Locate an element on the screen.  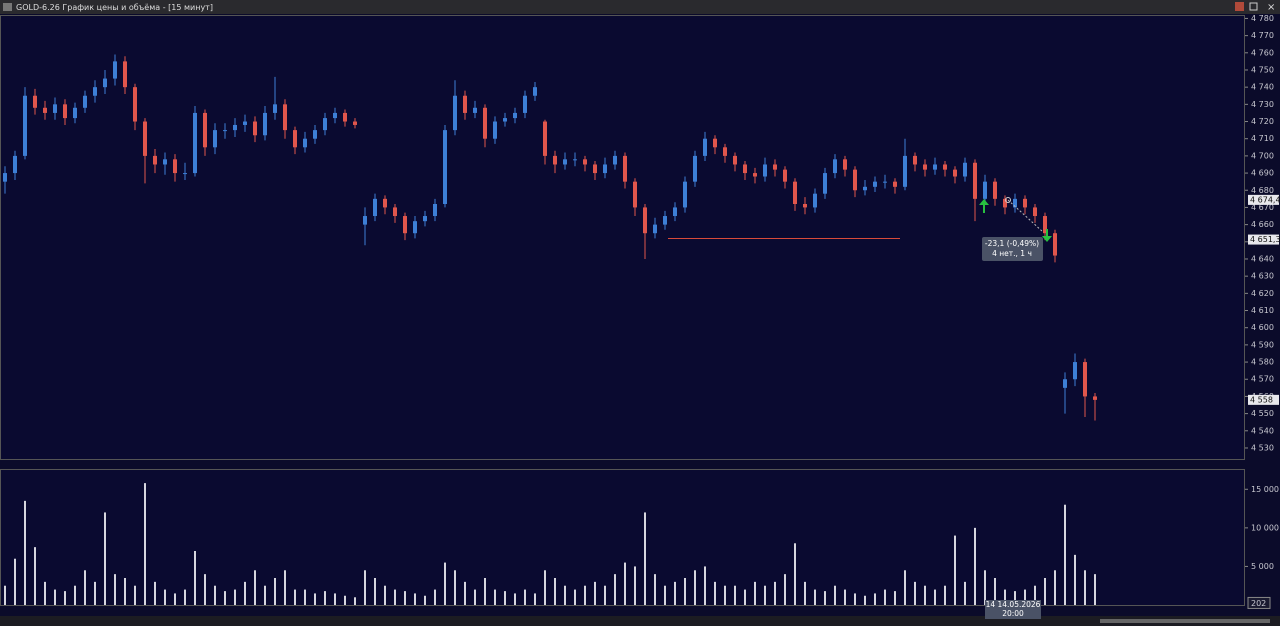
y-tick-label: 4 740 is located at coordinates (1262, 87).